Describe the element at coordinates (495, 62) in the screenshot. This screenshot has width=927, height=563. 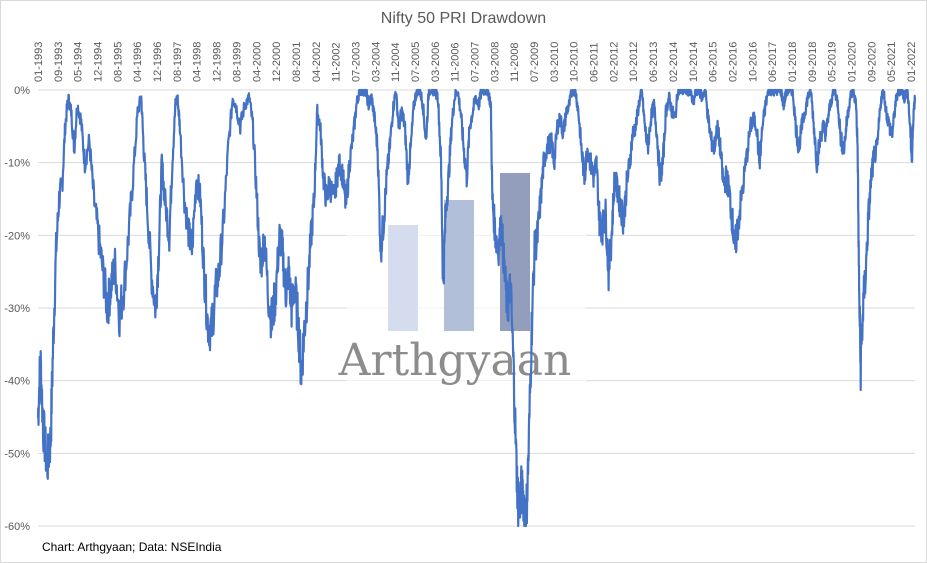
I see `x-tick-label: 03-2008` at that location.